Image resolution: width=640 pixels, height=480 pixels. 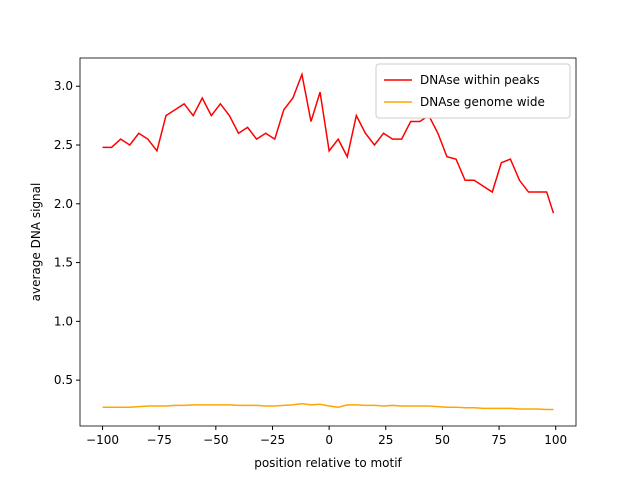 I want to click on y-tick-label: 0.5, so click(x=63, y=380).